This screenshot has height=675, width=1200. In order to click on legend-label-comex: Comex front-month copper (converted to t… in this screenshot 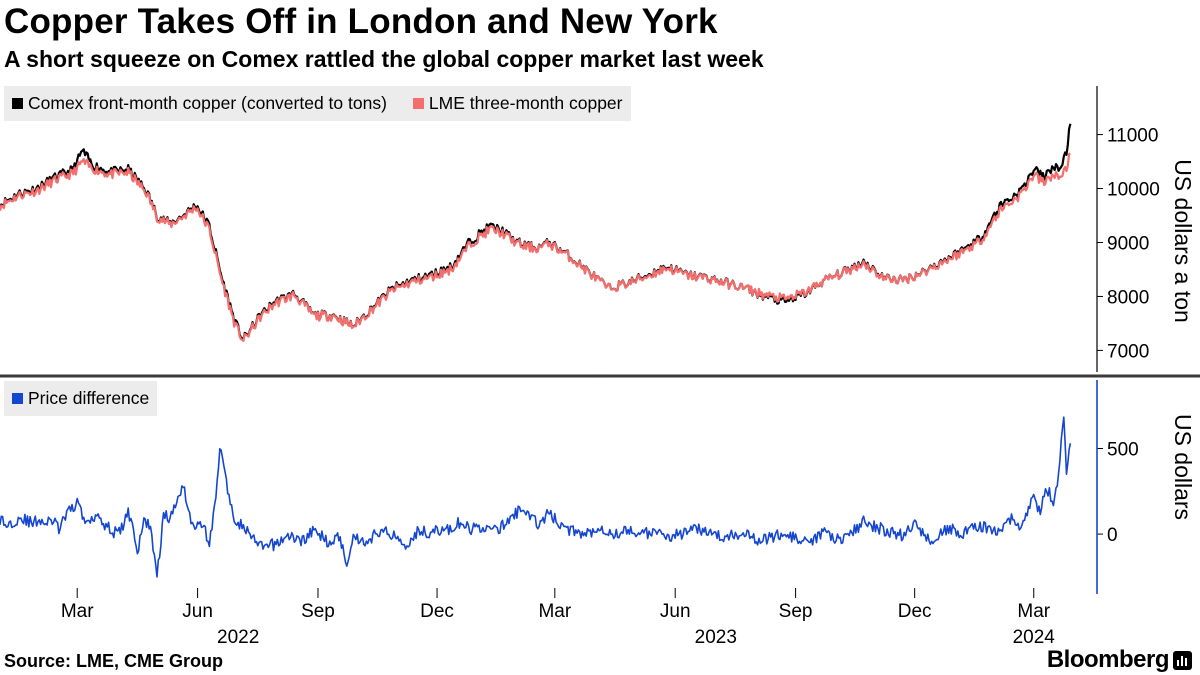, I will do `click(207, 103)`.